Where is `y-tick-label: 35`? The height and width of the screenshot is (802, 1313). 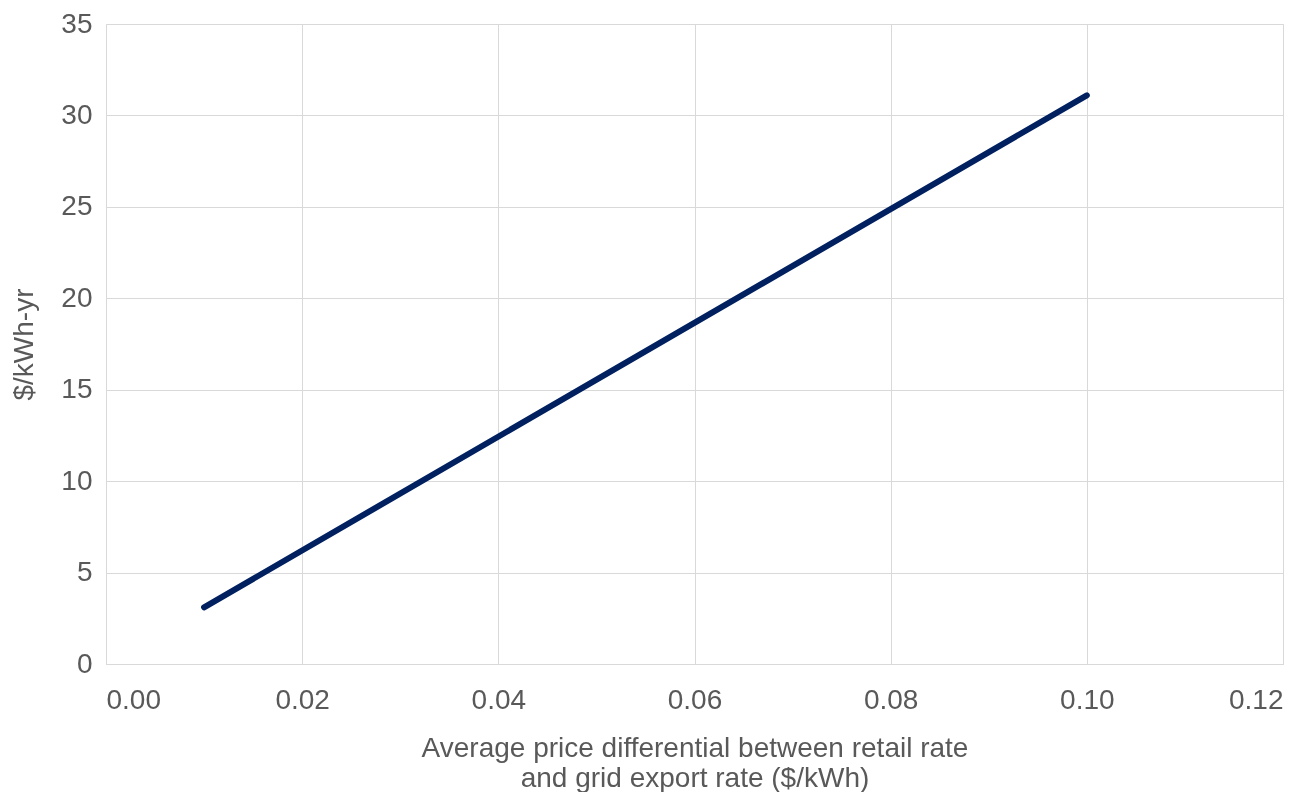 y-tick-label: 35 is located at coordinates (77, 23).